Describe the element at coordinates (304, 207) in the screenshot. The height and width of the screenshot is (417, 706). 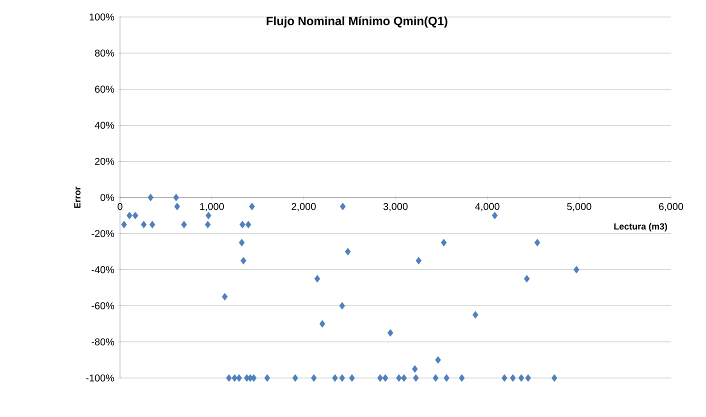
I see `x-tick-label: 2,000` at that location.